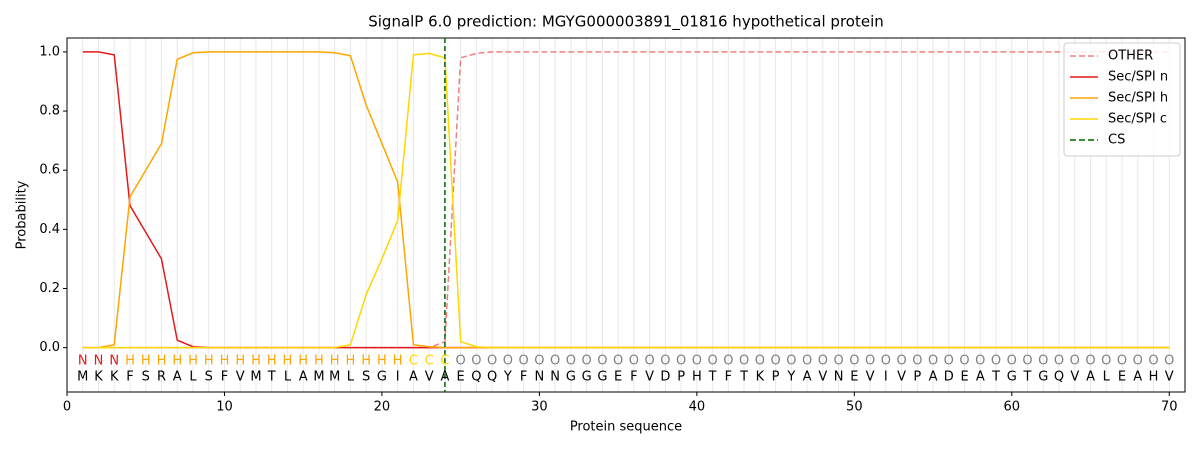 The image size is (1200, 454). What do you see at coordinates (790, 377) in the screenshot?
I see `residue-label: Y` at bounding box center [790, 377].